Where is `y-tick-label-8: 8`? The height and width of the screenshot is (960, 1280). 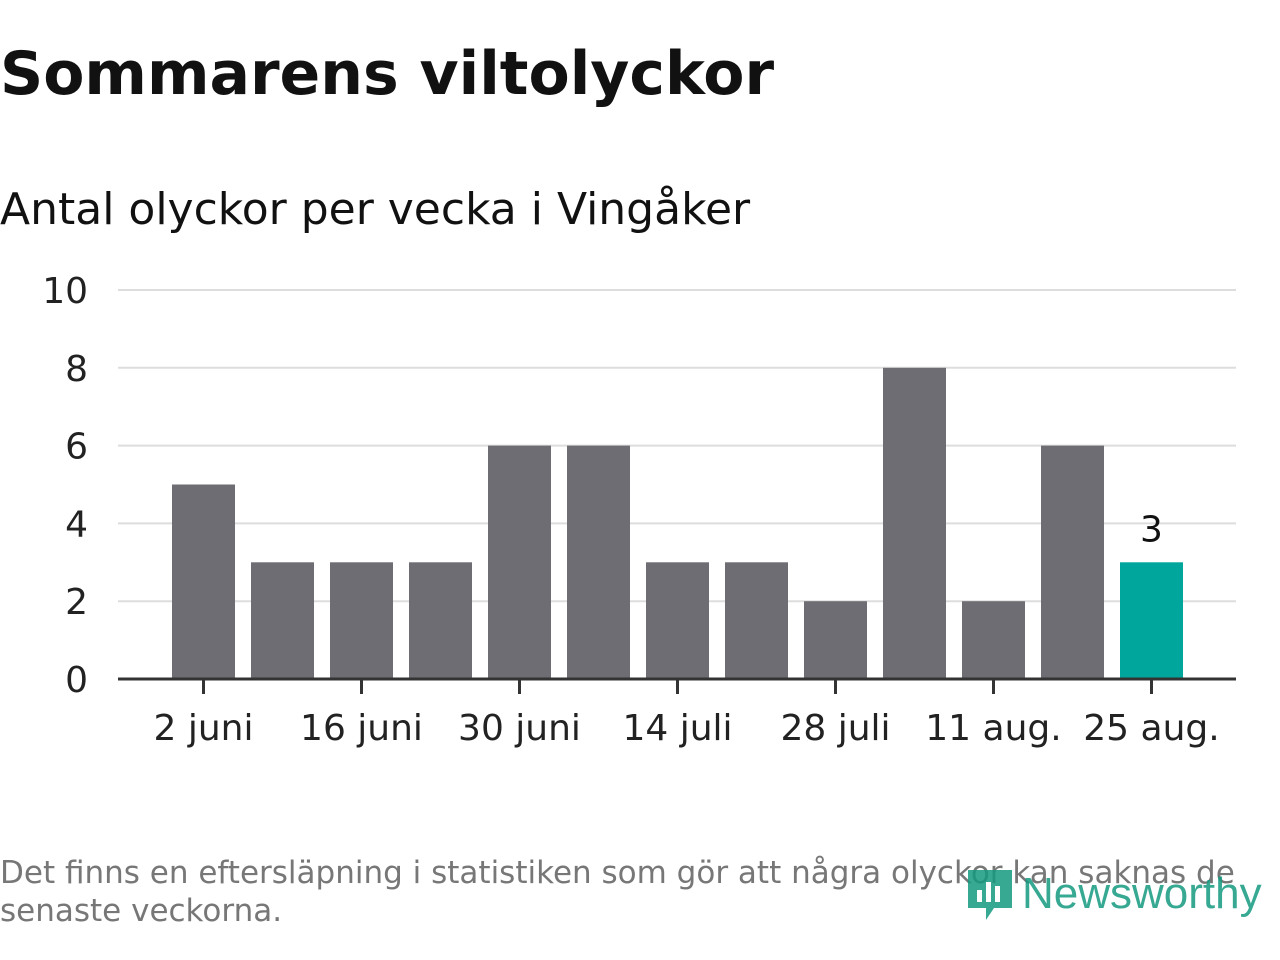
y-tick-label-8: 8 is located at coordinates (76, 369).